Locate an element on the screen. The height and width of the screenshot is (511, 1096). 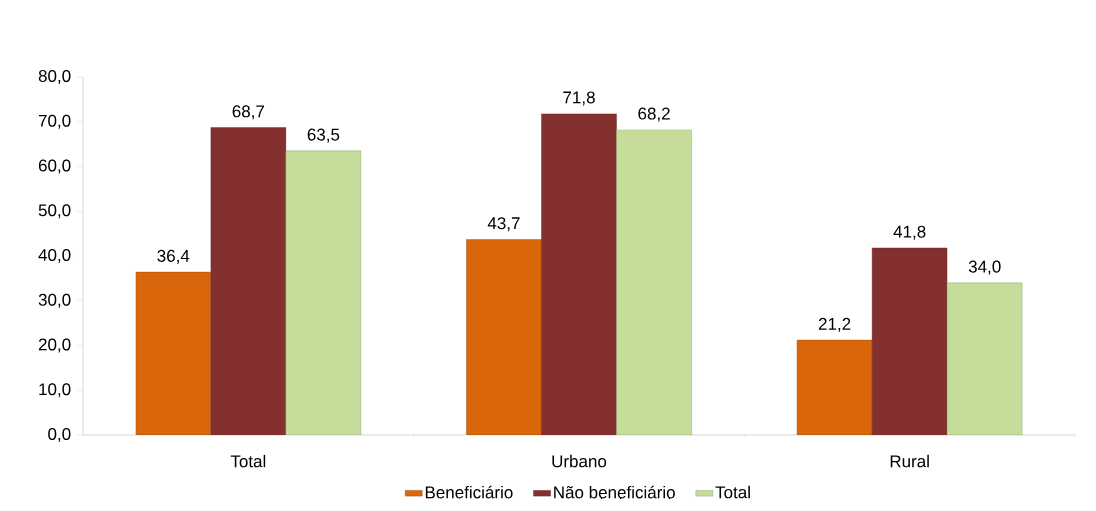
y-tick-label: 10,0 is located at coordinates (55, 390).